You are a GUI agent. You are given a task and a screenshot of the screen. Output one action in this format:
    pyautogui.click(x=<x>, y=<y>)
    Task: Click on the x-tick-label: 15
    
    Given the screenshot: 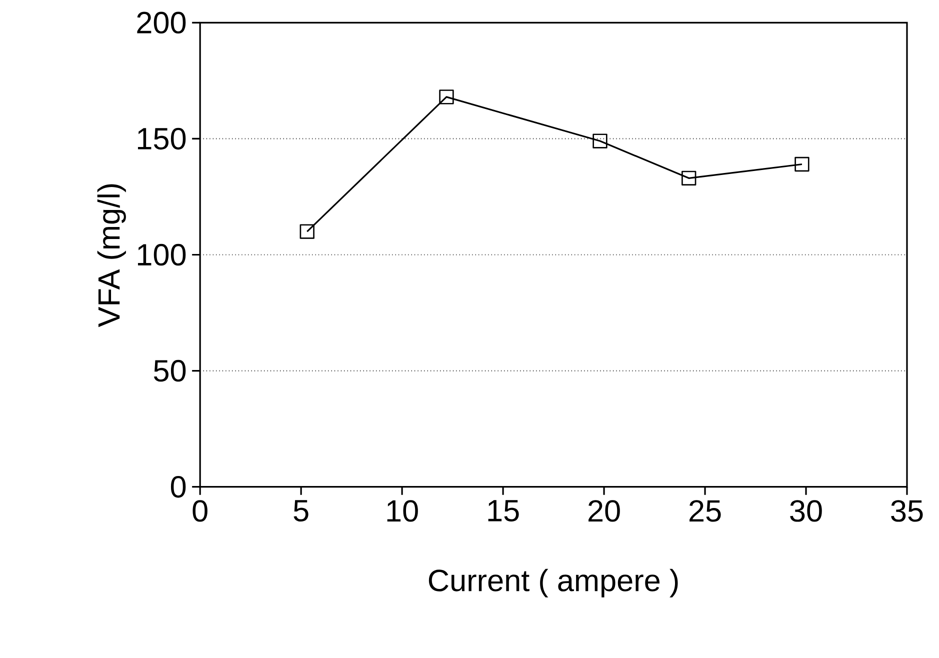 What is the action you would take?
    pyautogui.click(x=503, y=511)
    